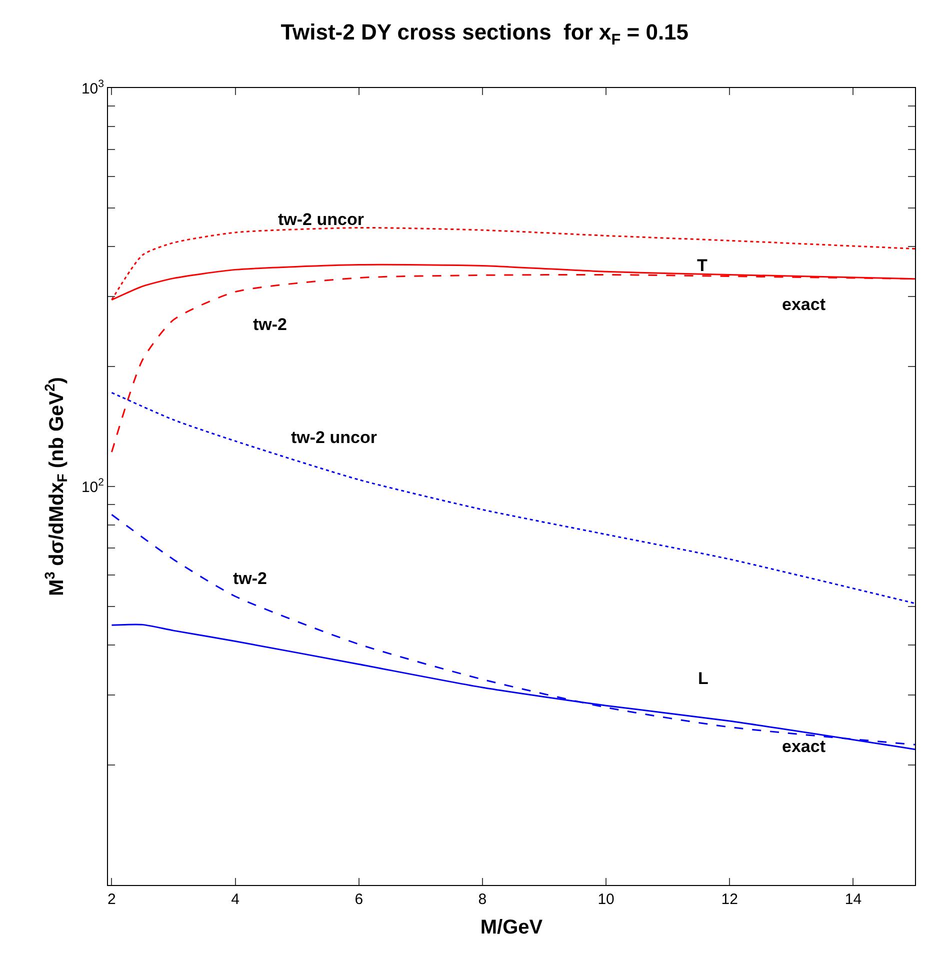 This screenshot has height=973, width=932. Describe the element at coordinates (702, 265) in the screenshot. I see `annotation: T` at that location.